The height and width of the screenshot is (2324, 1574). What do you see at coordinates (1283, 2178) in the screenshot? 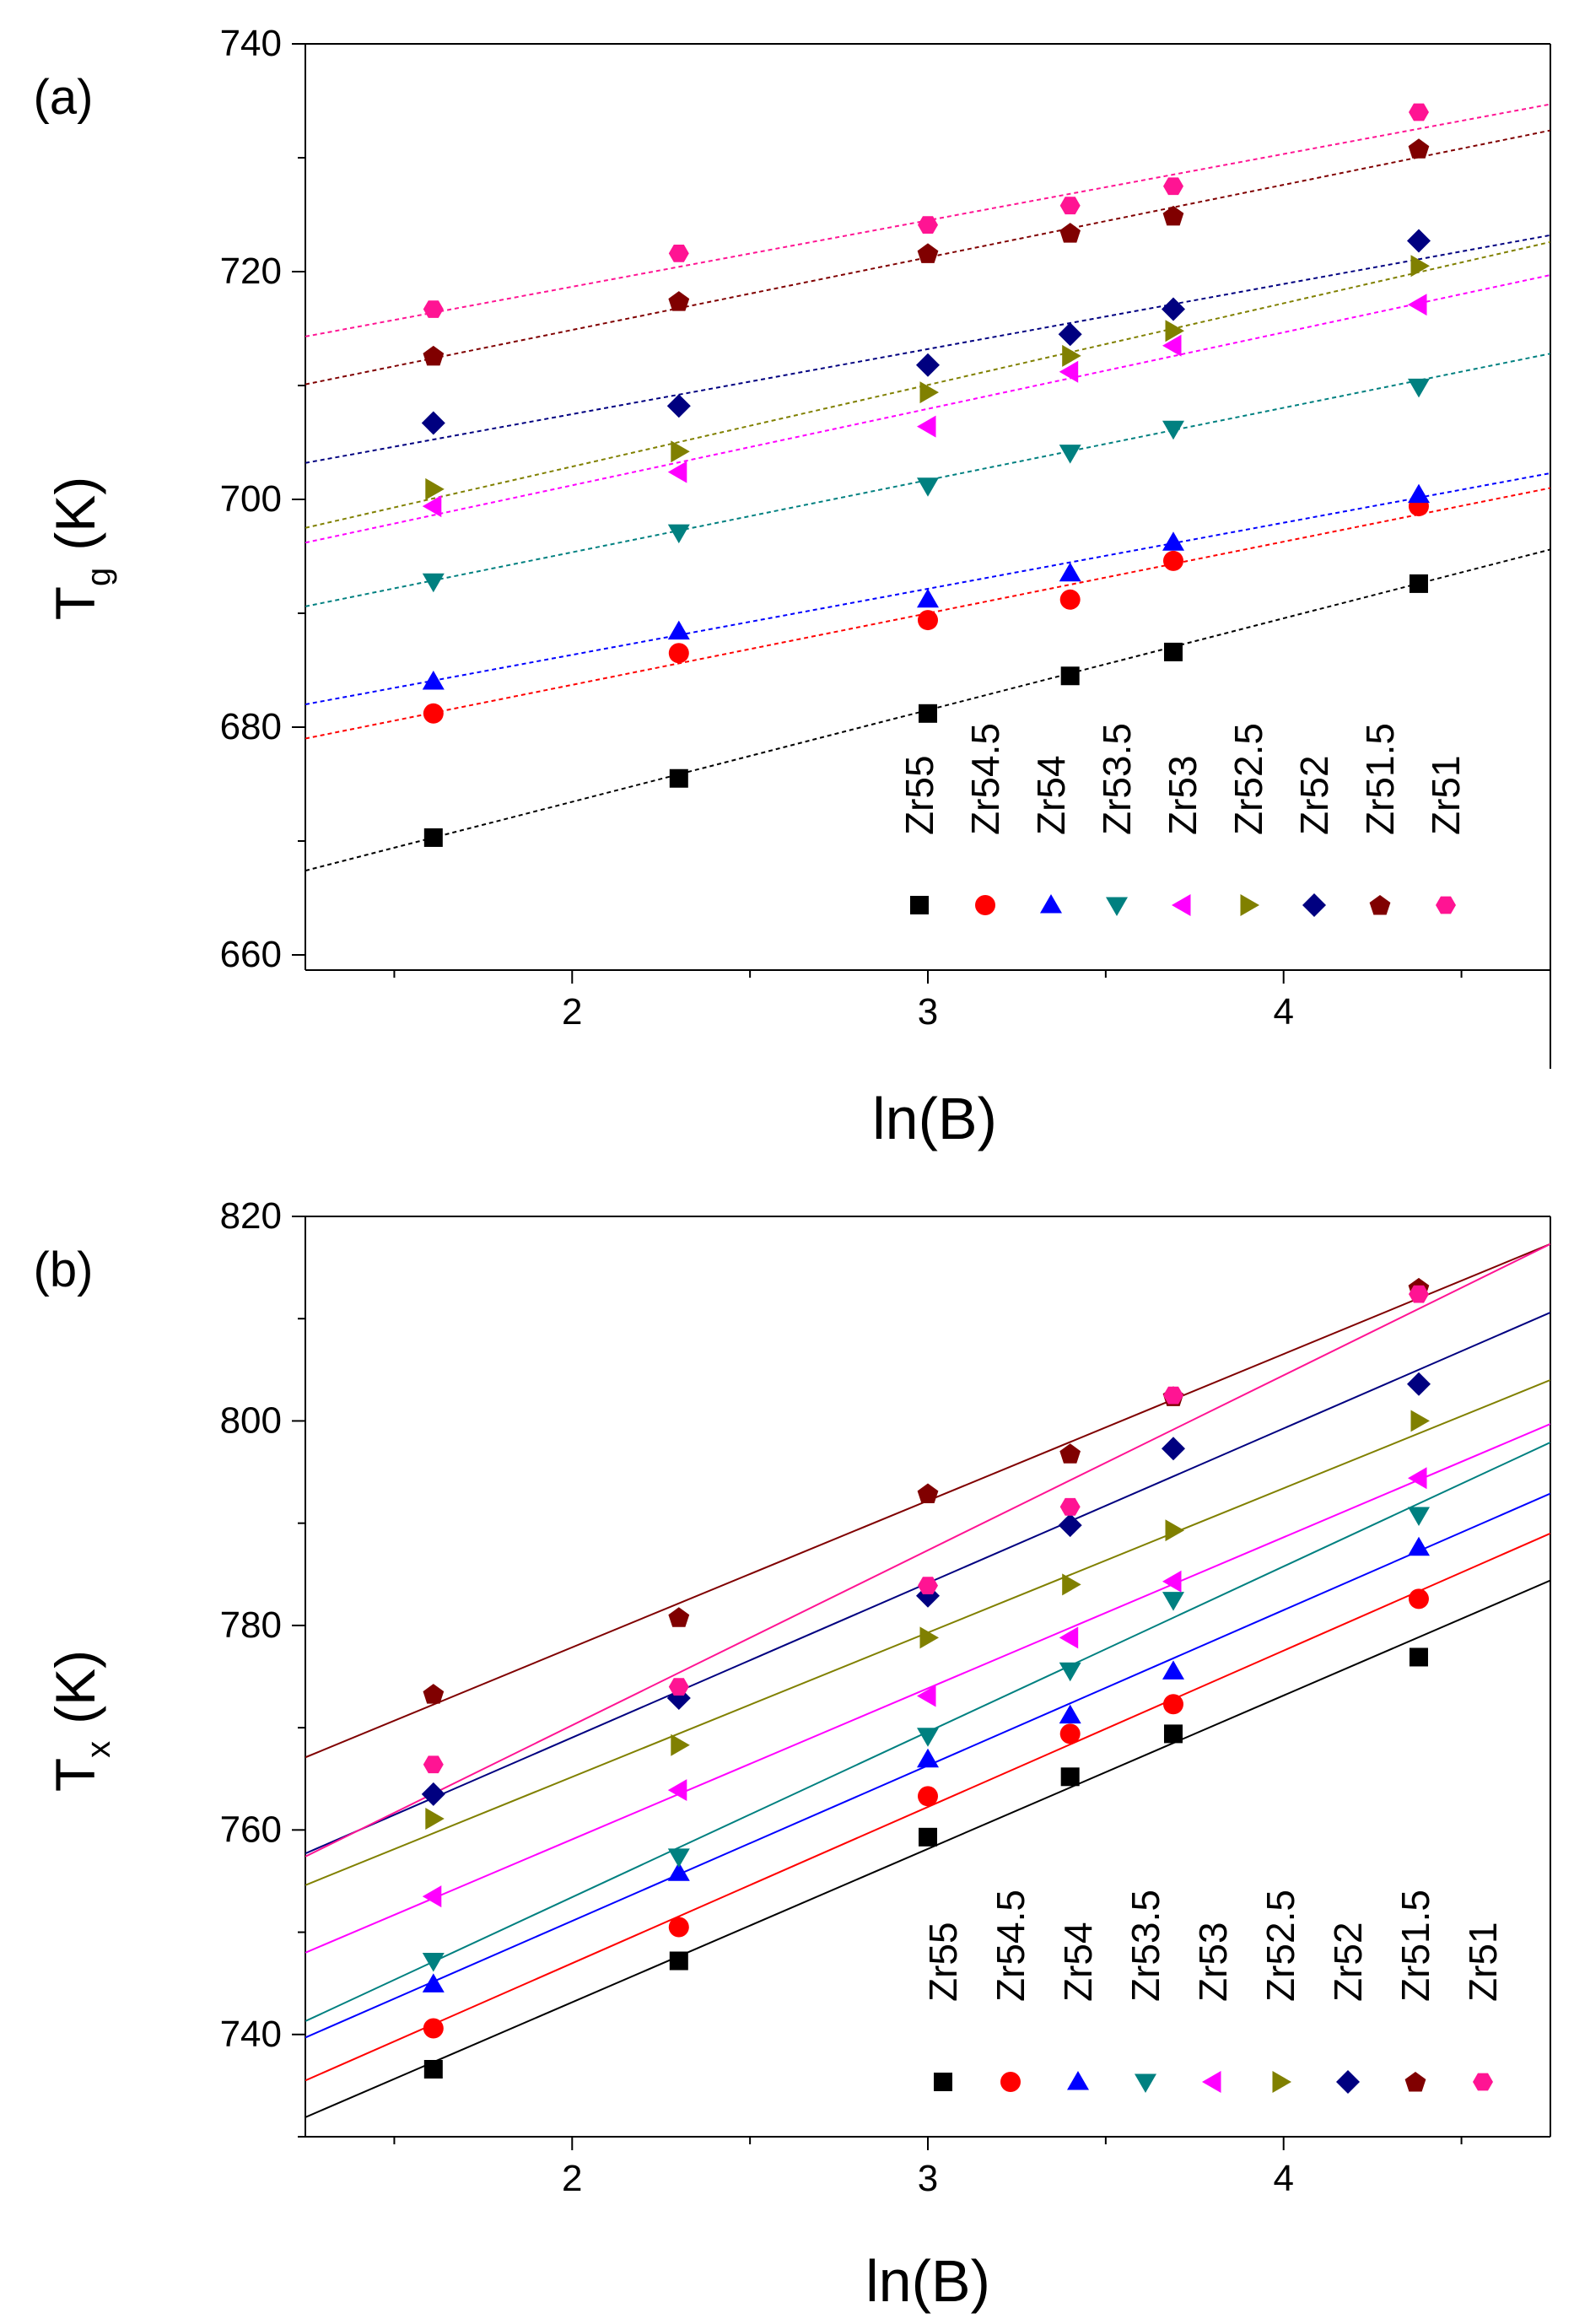
I see `x-tick-label: 4` at bounding box center [1283, 2178].